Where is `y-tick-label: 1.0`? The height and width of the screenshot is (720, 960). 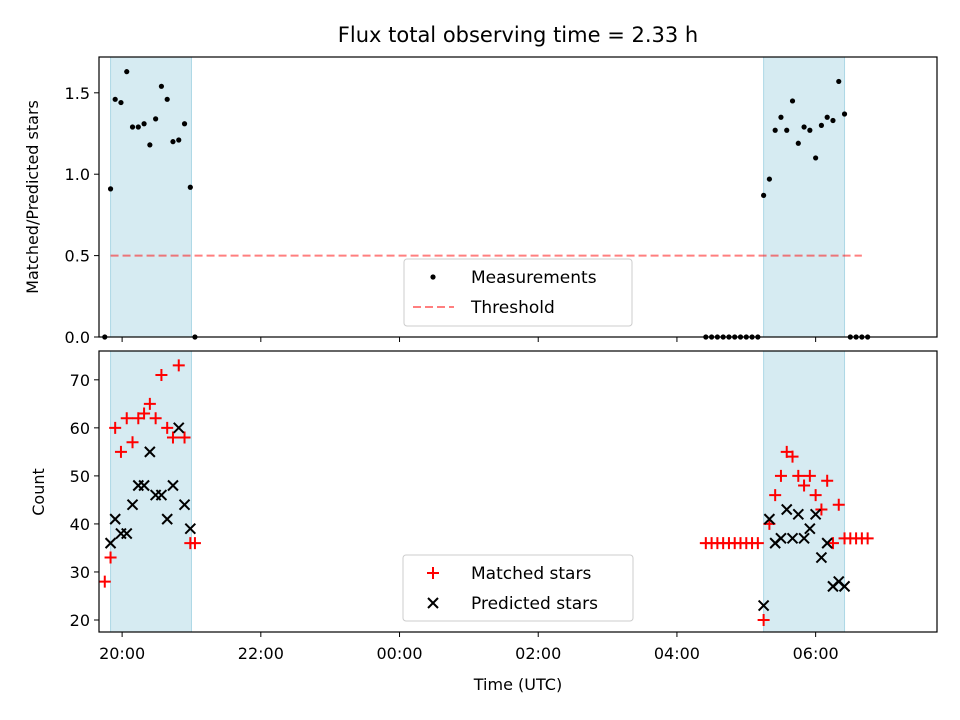 y-tick-label: 1.0 is located at coordinates (77, 174).